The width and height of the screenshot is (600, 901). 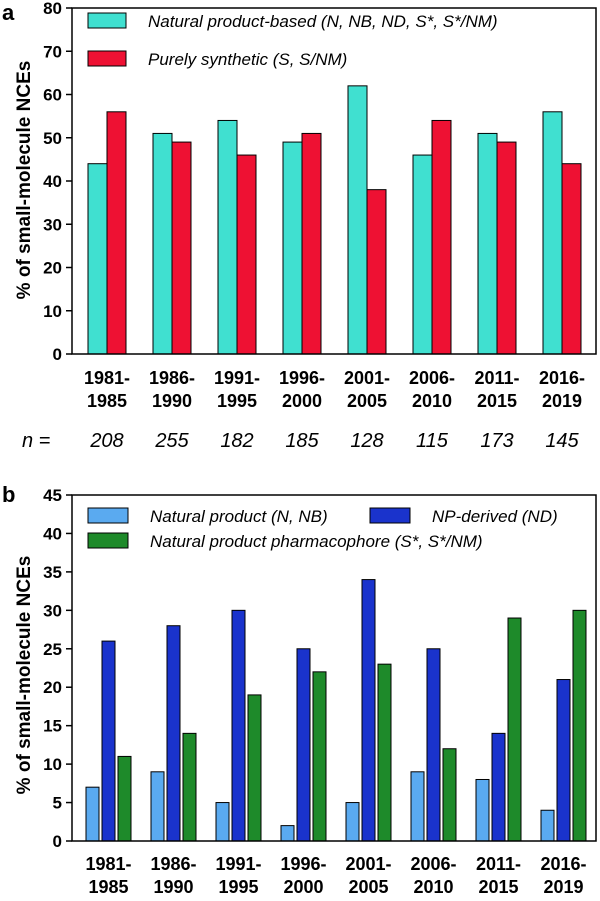 I want to click on bar-b-s2-1991-1995, so click(x=254, y=768).